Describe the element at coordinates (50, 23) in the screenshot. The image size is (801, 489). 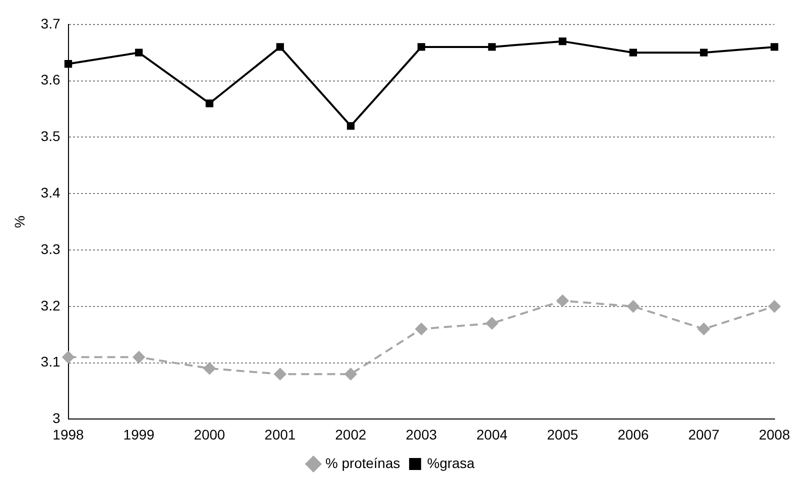
I see `y-tick-label: 3.7` at that location.